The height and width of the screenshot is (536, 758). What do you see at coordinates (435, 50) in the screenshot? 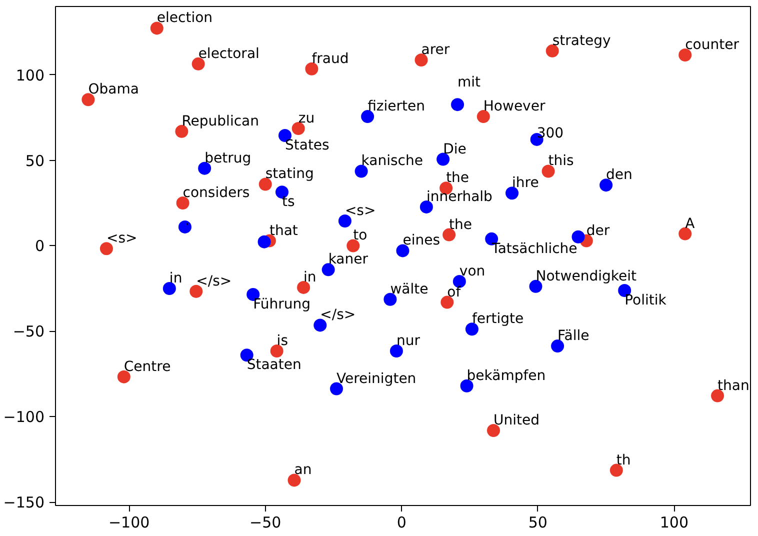
I see `annotation: arer` at bounding box center [435, 50].